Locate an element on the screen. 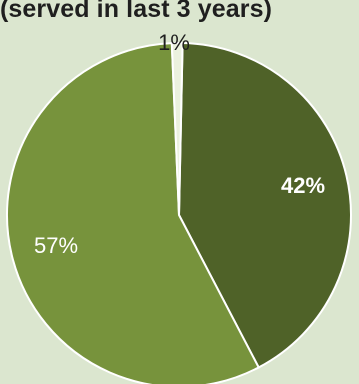 The width and height of the screenshot is (359, 384). chart-subtitle: (served in last 3 years) is located at coordinates (136, 11).